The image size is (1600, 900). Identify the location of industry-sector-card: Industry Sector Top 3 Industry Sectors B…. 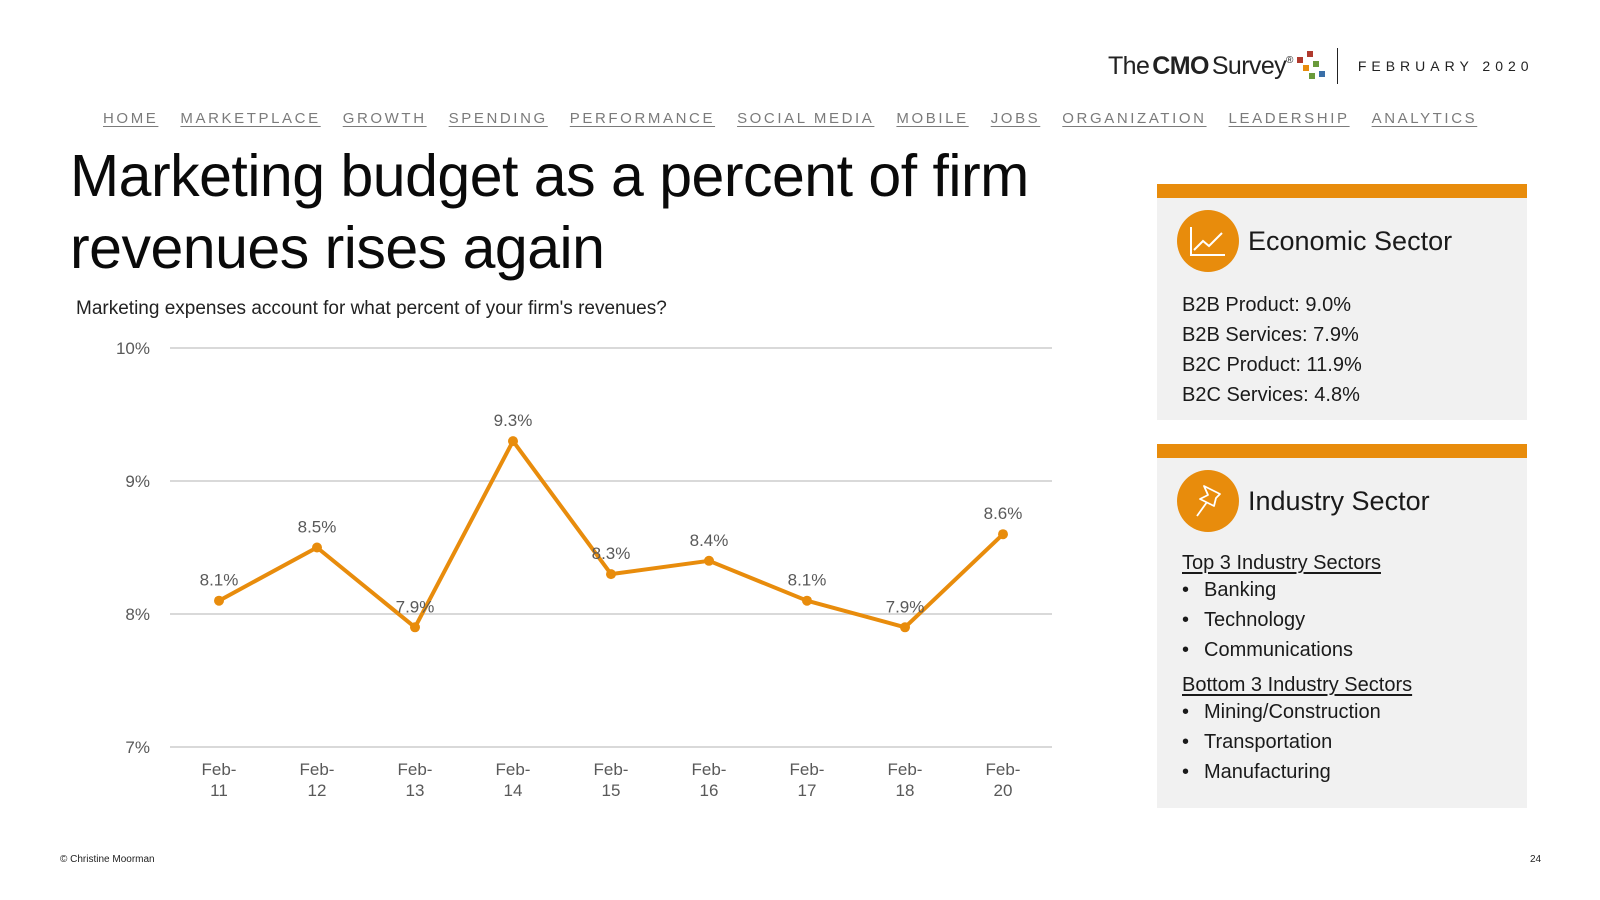
(1342, 626).